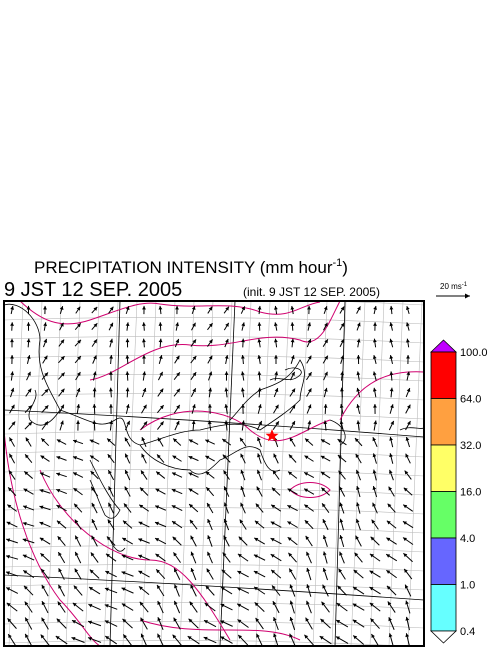  I want to click on title-text: PRECIPITATION INTENSITY (mm hour, so click(183, 267).